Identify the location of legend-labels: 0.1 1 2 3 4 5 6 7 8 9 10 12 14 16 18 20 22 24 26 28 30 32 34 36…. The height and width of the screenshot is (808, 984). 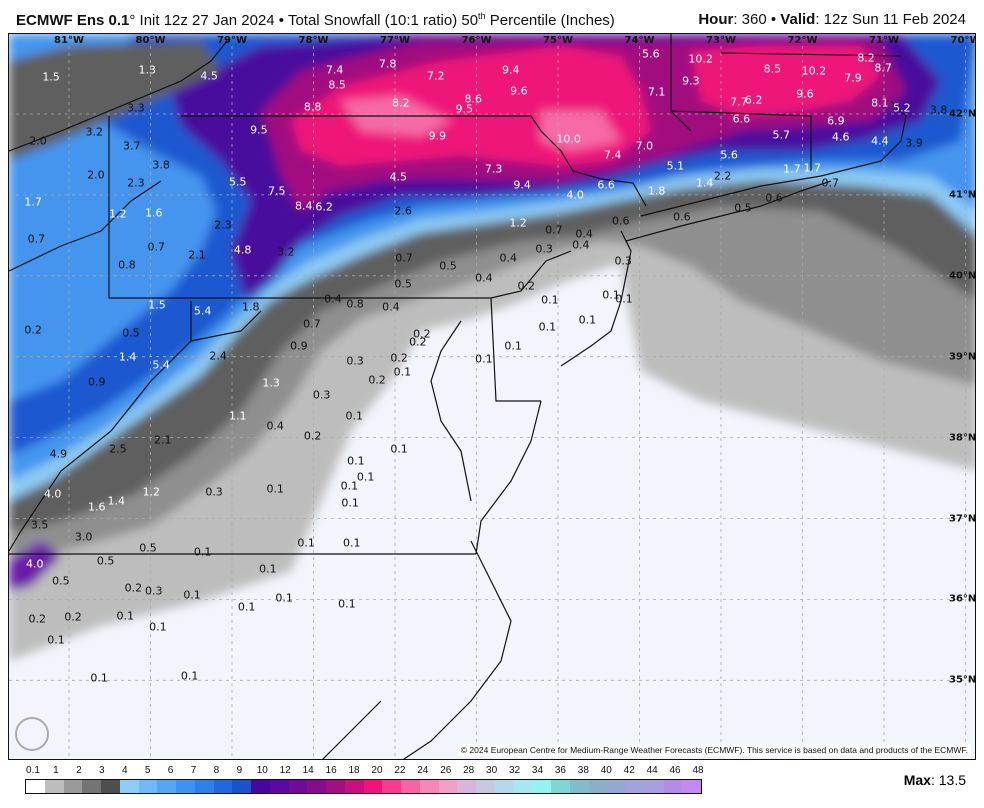
(365, 772).